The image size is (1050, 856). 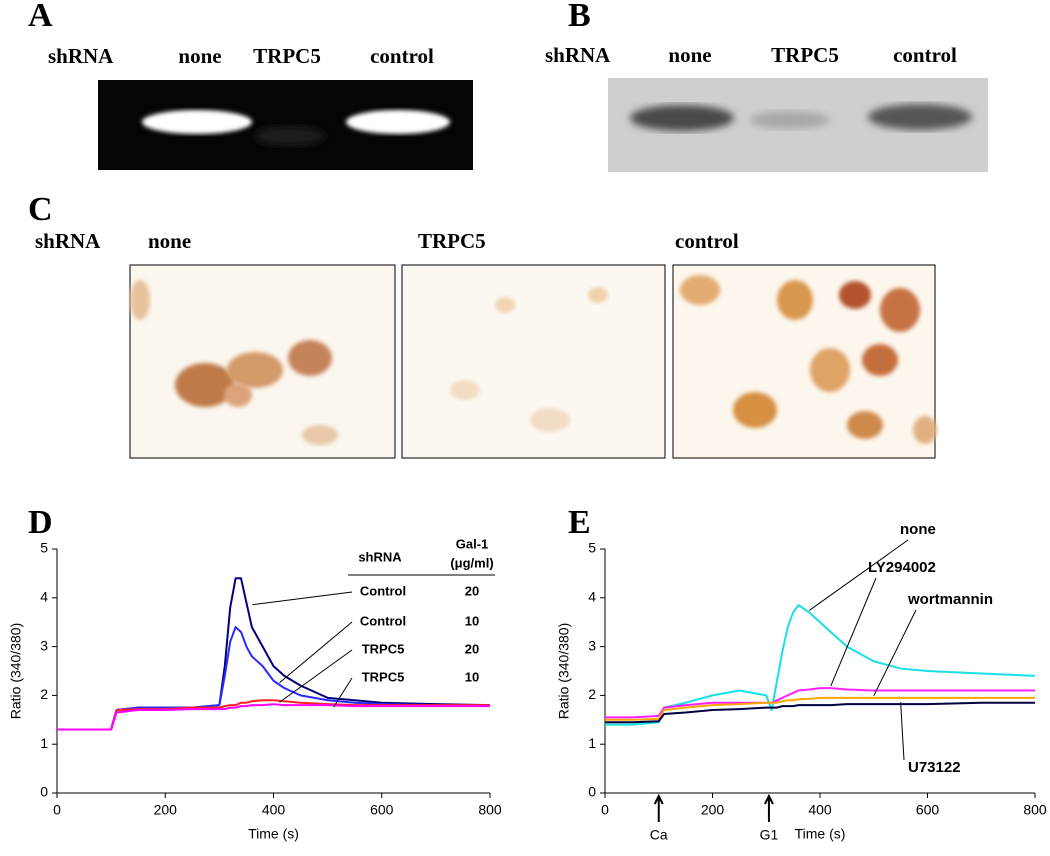 What do you see at coordinates (579, 522) in the screenshot?
I see `panel-letter: E` at bounding box center [579, 522].